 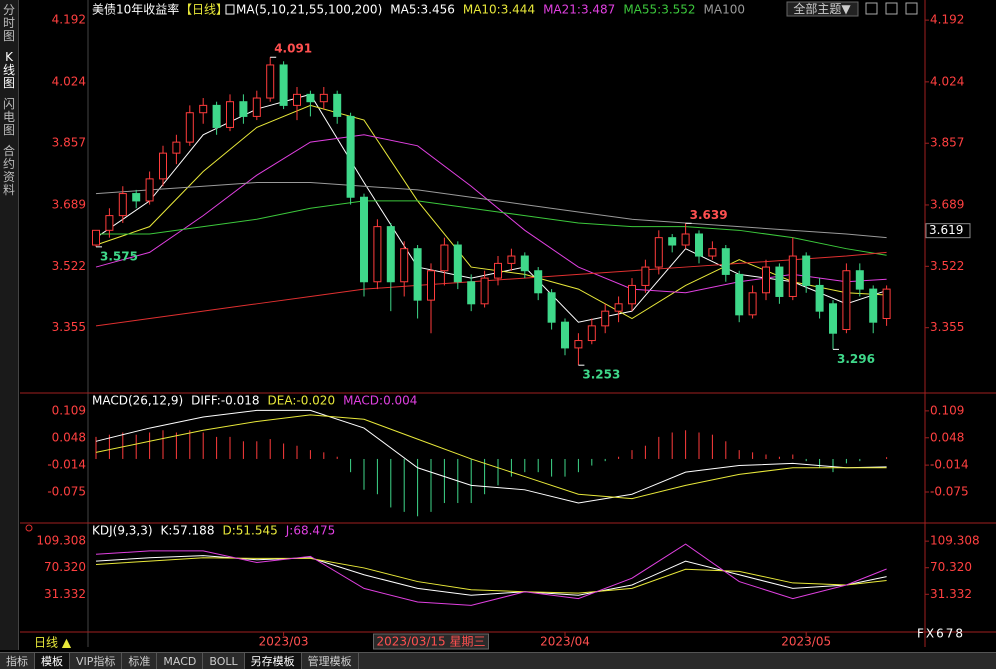 What do you see at coordinates (188, 531) in the screenshot?
I see `legend-entry: K:57.188` at bounding box center [188, 531].